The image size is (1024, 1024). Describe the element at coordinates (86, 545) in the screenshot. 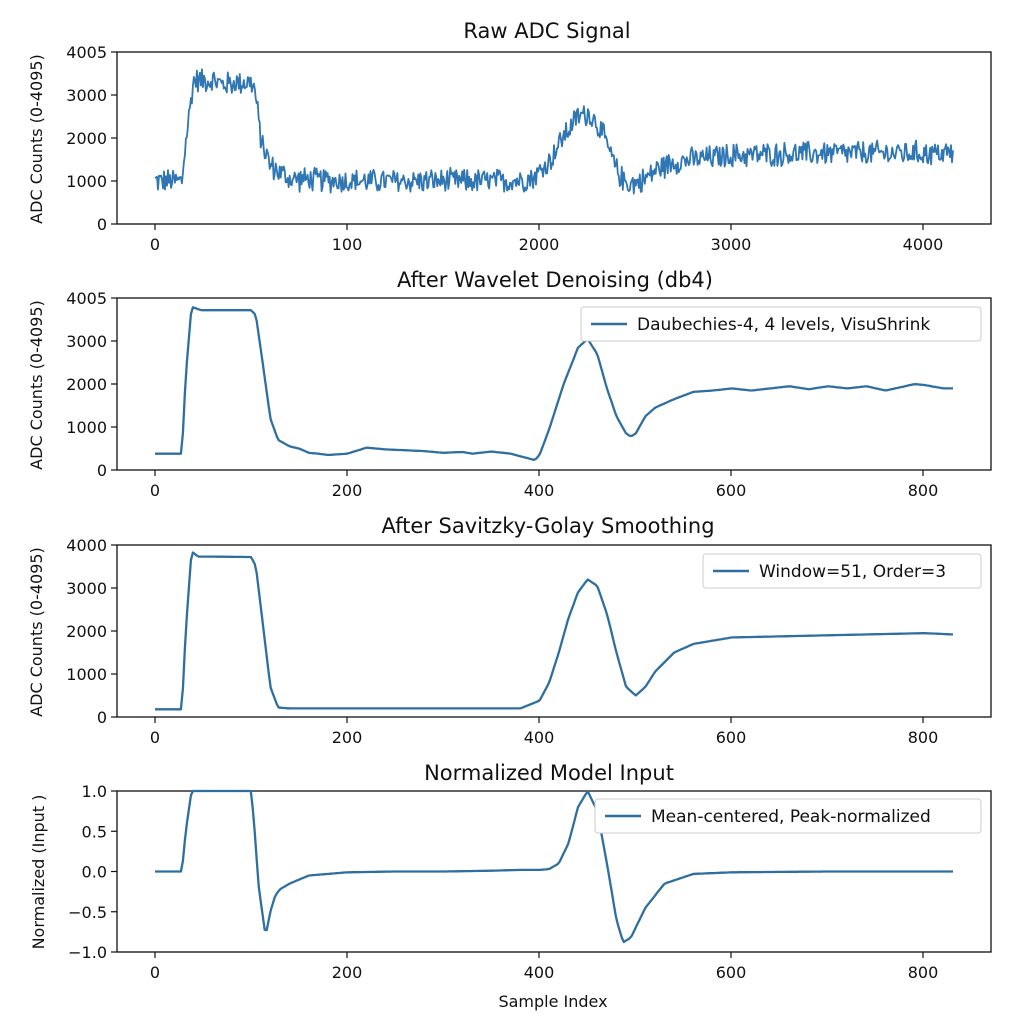

I see `y-tick-label: 4000` at that location.